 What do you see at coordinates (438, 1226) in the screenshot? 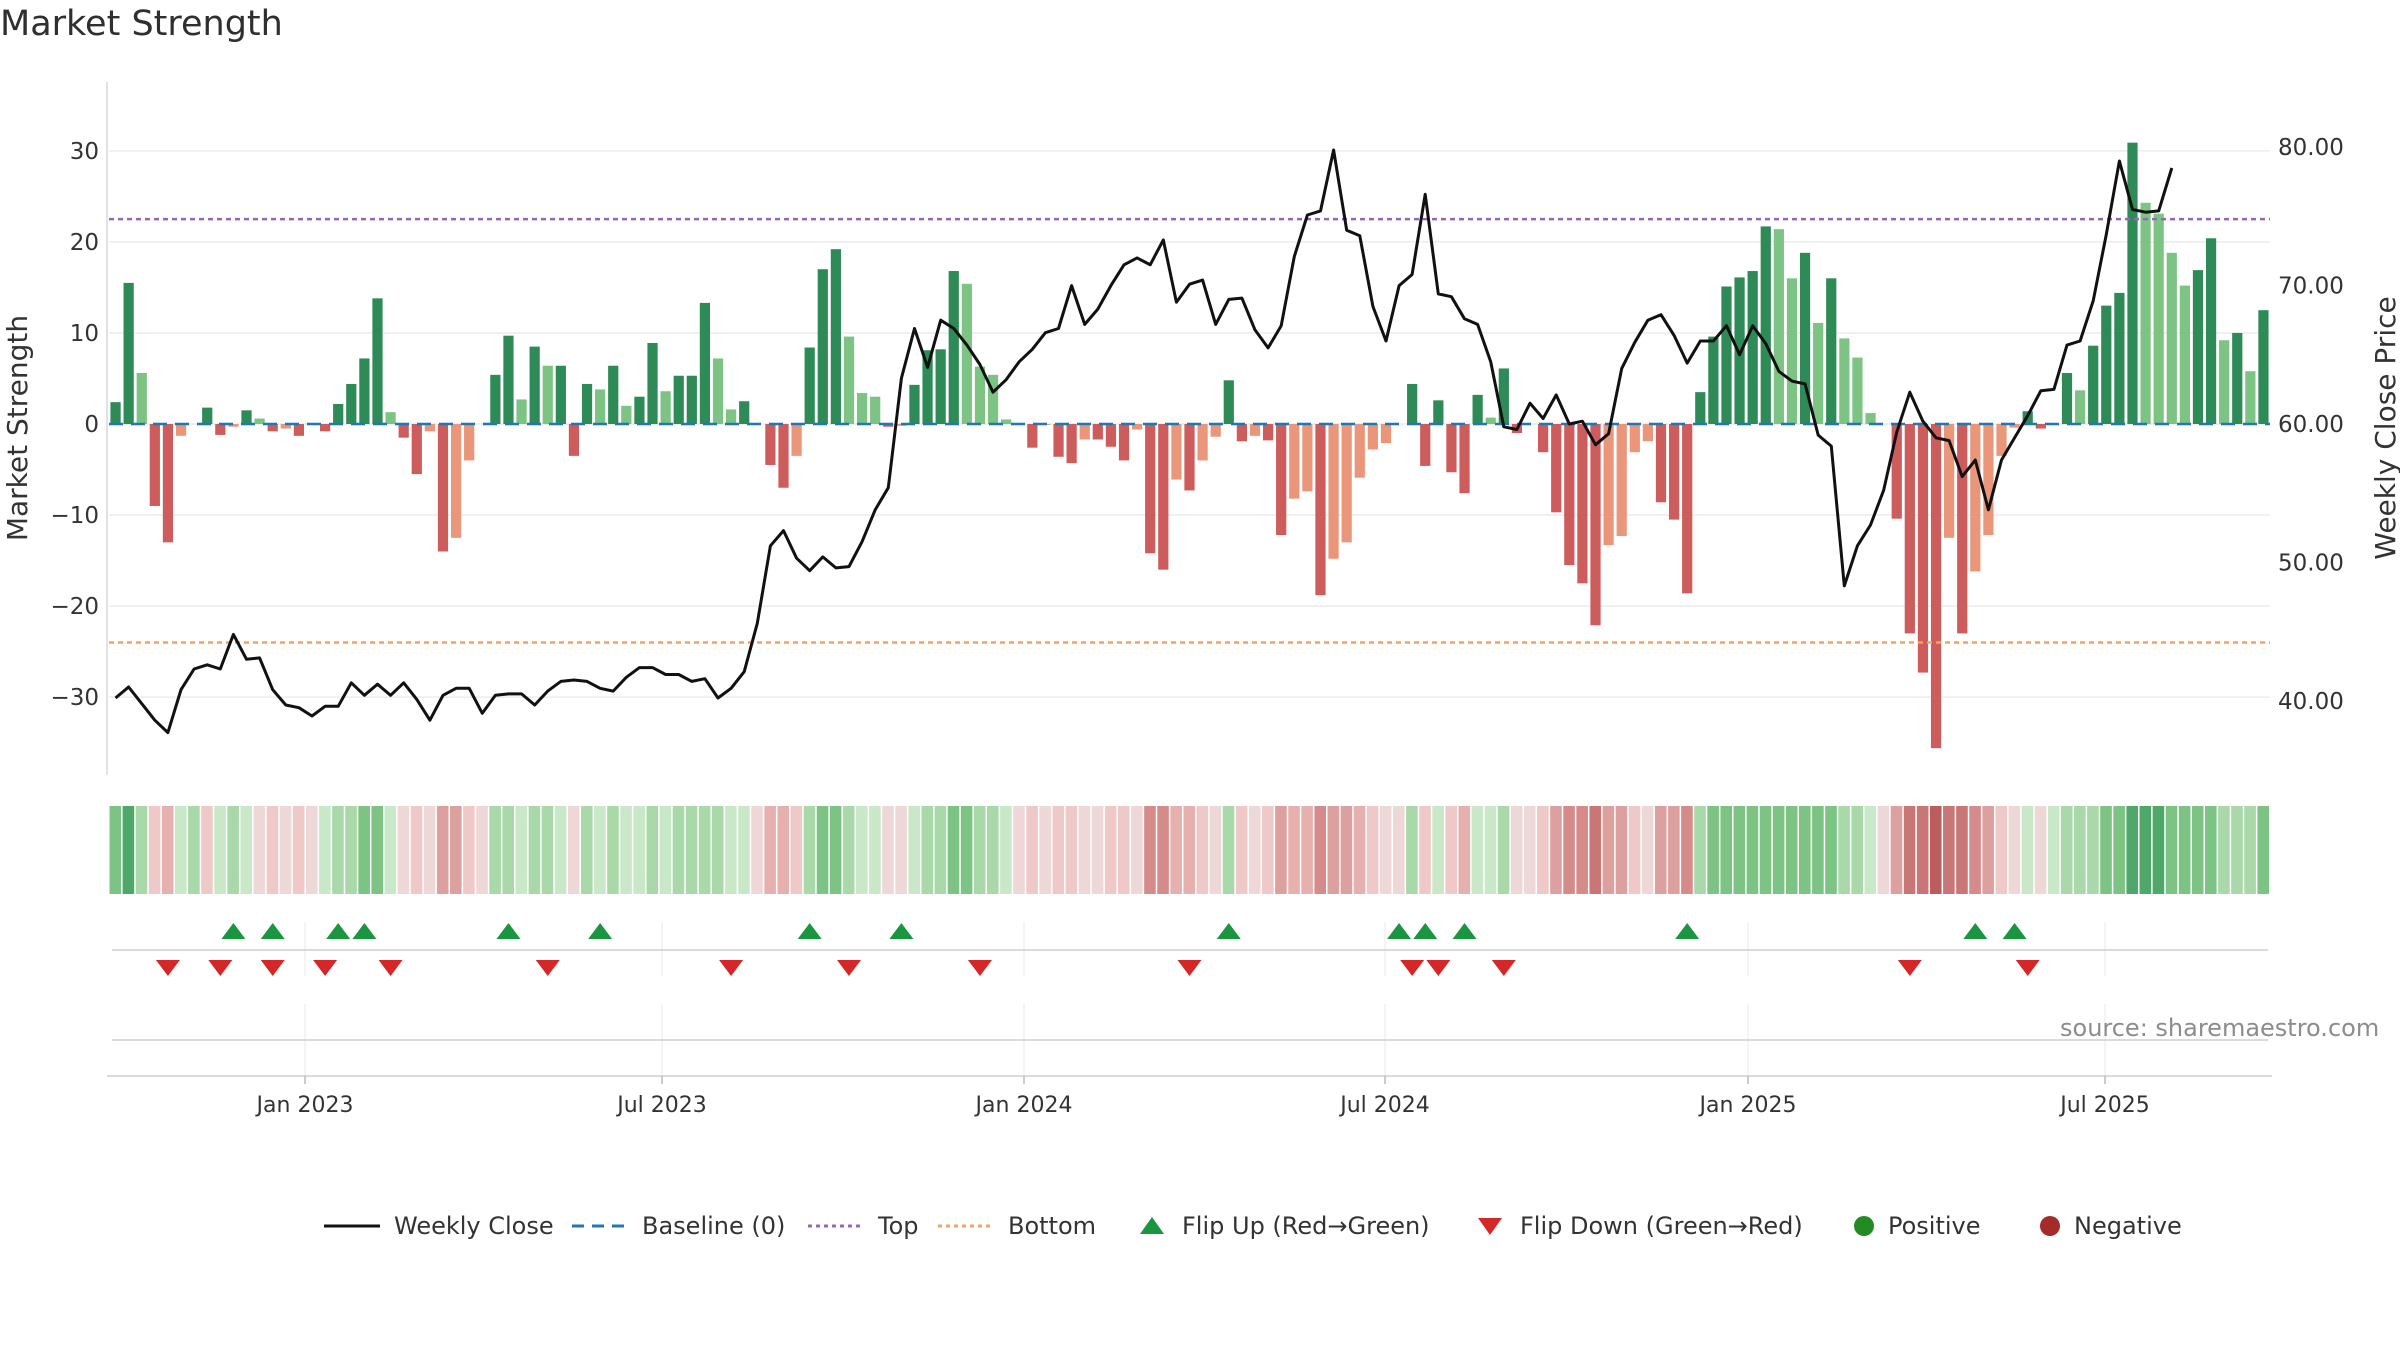
I see `legend-item-weekly-close: Weekly Close` at bounding box center [438, 1226].